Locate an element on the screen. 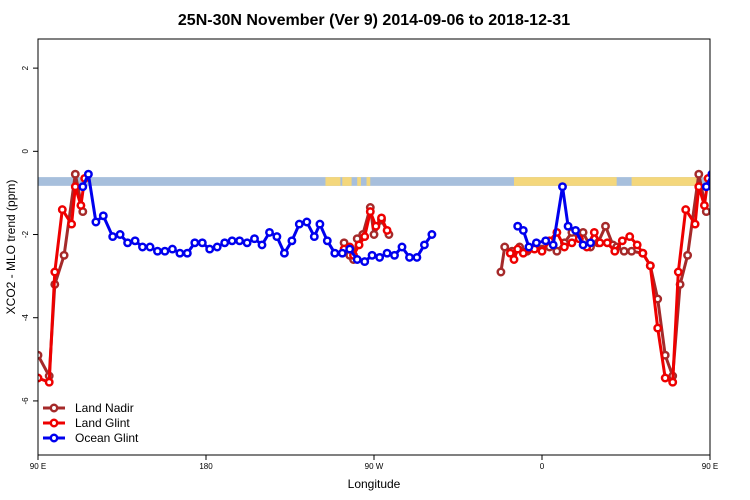 This screenshot has width=750, height=500. x-tick-label: 0 is located at coordinates (542, 466).